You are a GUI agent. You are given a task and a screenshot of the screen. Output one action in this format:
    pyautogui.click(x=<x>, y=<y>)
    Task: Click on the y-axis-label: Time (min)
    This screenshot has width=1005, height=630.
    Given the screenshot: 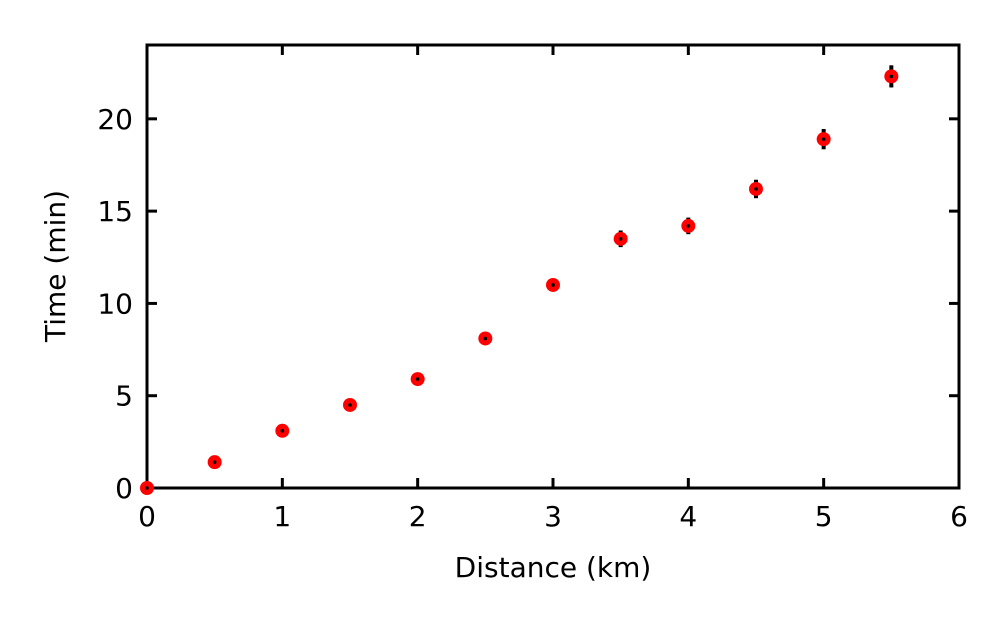 What is the action you would take?
    pyautogui.click(x=55, y=266)
    